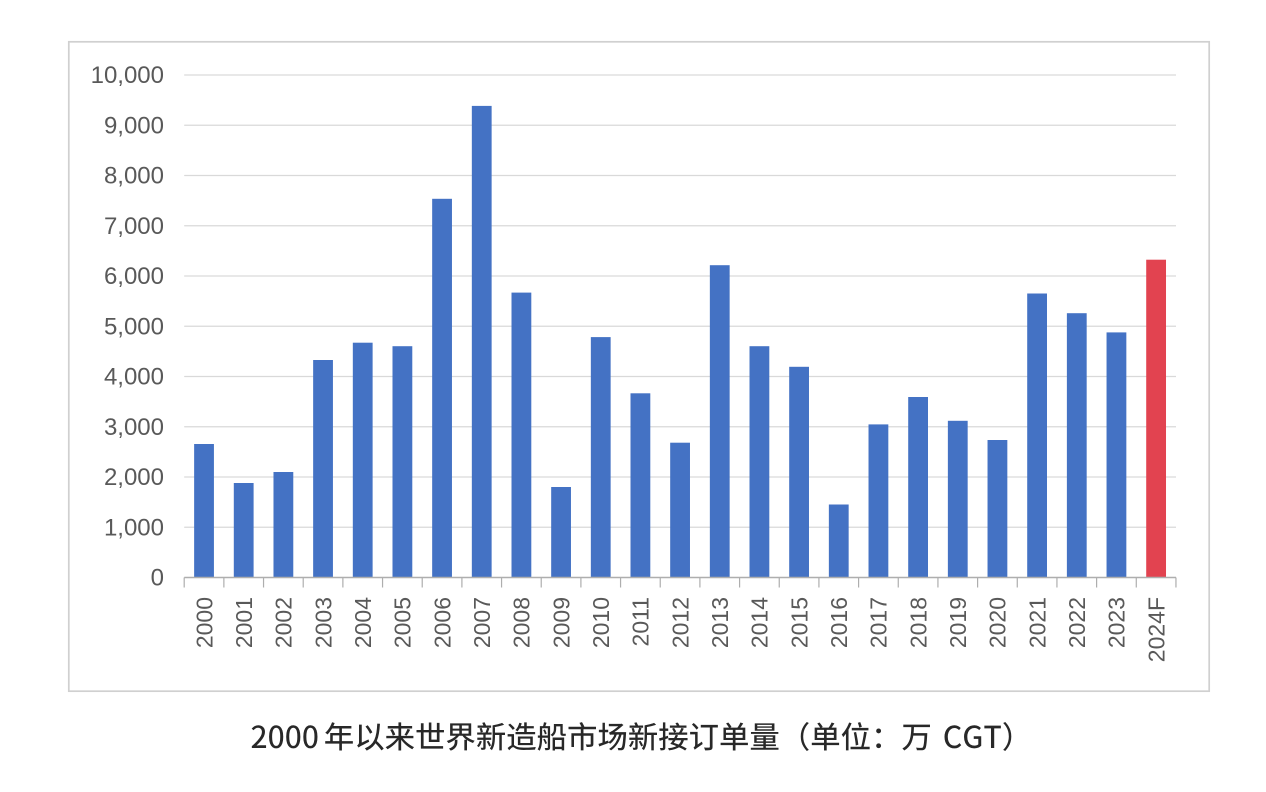 The height and width of the screenshot is (792, 1266). I want to click on svg-text: 2017, so click(879, 622).